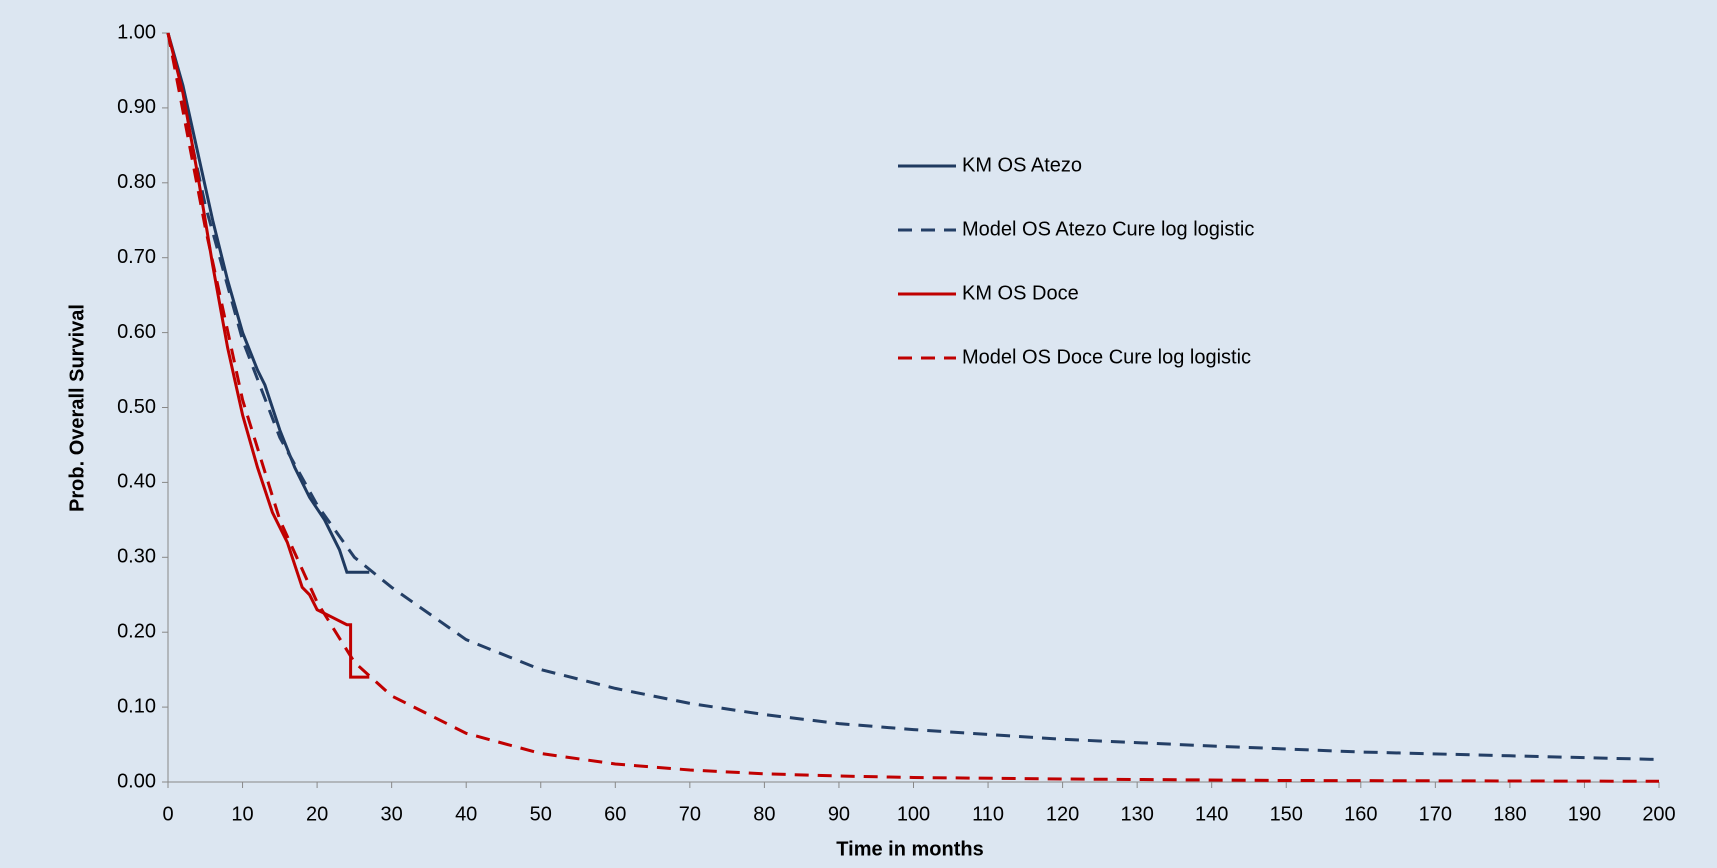 The image size is (1717, 868). Describe the element at coordinates (615, 814) in the screenshot. I see `x-tick-label: 60` at that location.